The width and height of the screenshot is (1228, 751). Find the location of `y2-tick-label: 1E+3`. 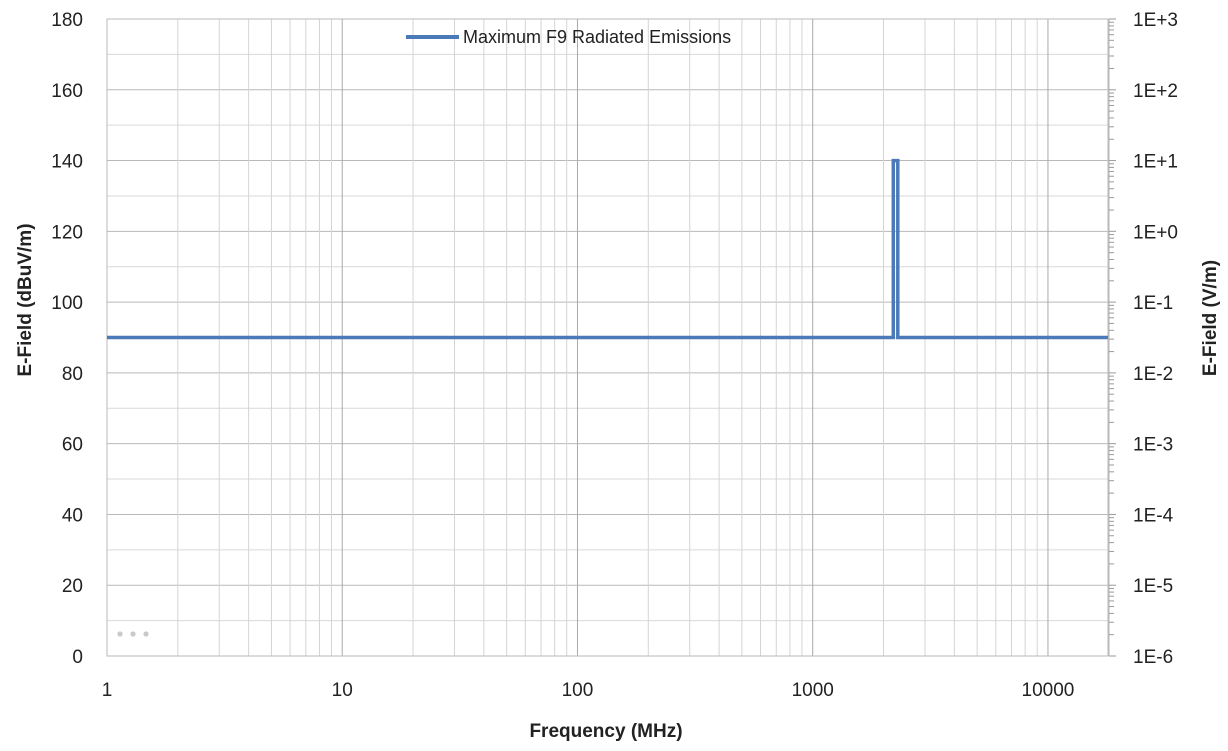

y2-tick-label: 1E+3 is located at coordinates (1155, 20).